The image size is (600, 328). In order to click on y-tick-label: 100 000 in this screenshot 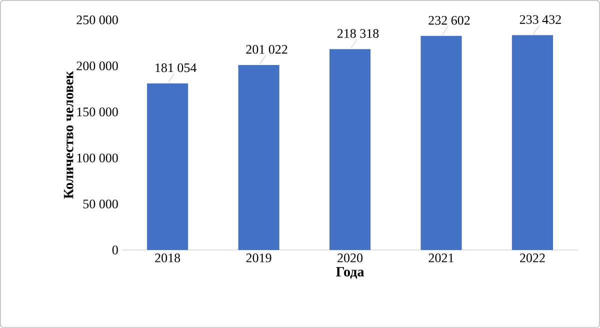, I will do `click(97, 158)`.